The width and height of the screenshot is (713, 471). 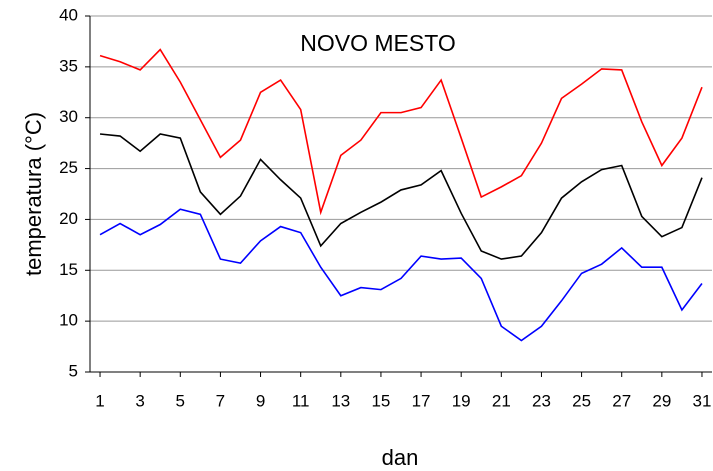 What do you see at coordinates (661, 400) in the screenshot?
I see `x-tick-label: 29` at bounding box center [661, 400].